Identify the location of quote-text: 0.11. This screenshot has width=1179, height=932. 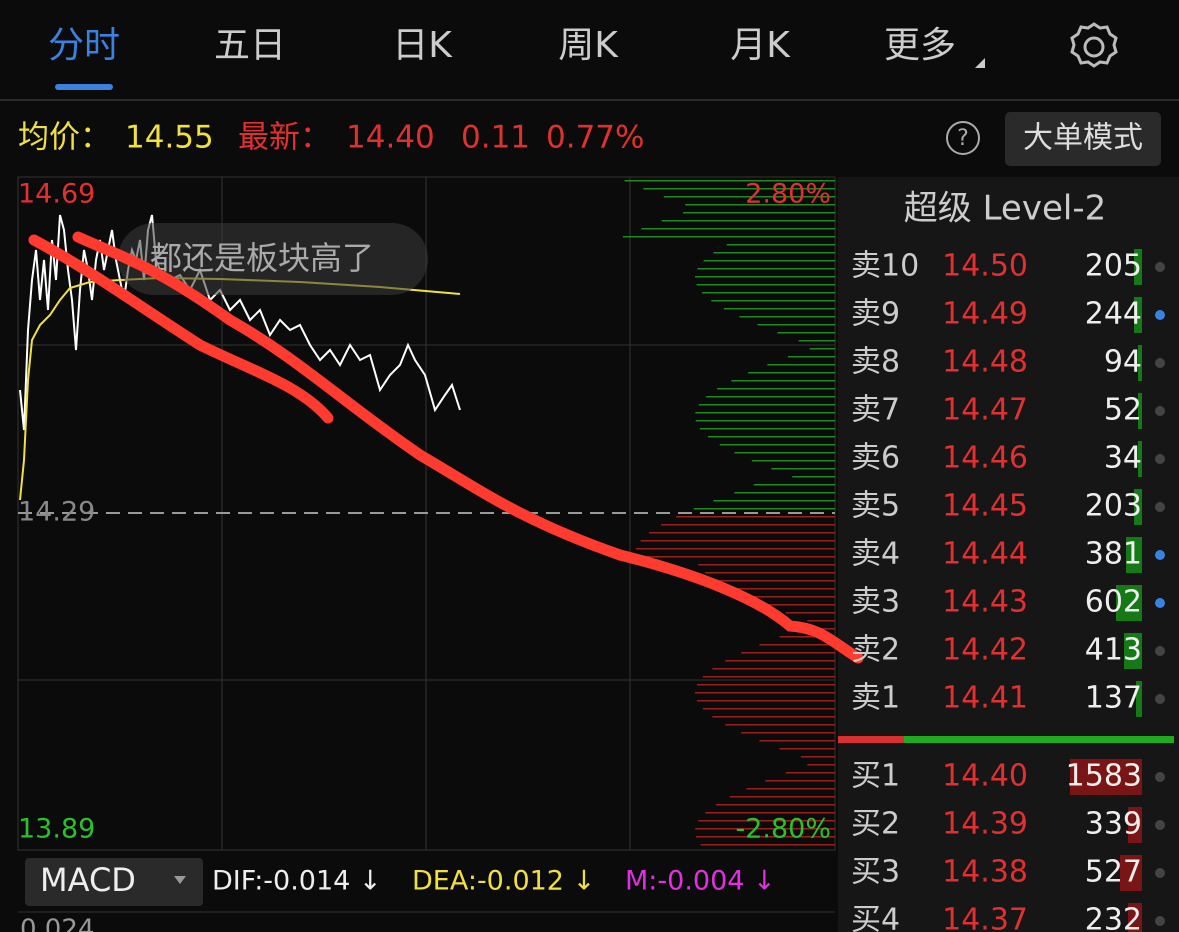
(495, 138).